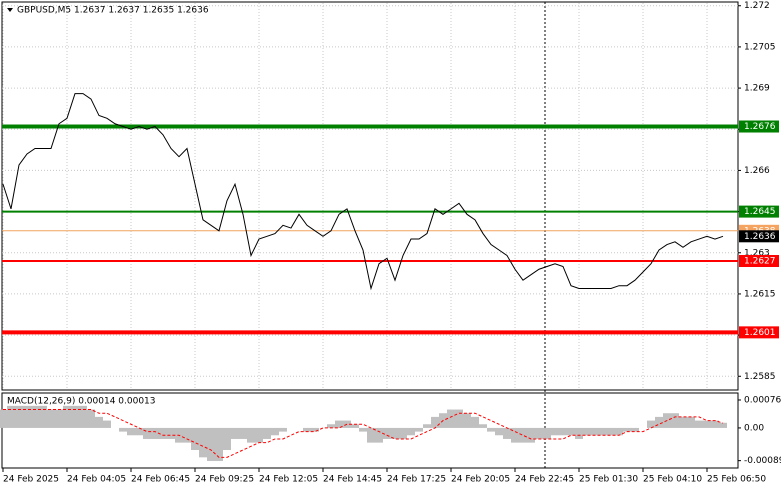 The width and height of the screenshot is (781, 489). Describe the element at coordinates (480, 480) in the screenshot. I see `x-tick-label: 24 Feb 20:05` at that location.